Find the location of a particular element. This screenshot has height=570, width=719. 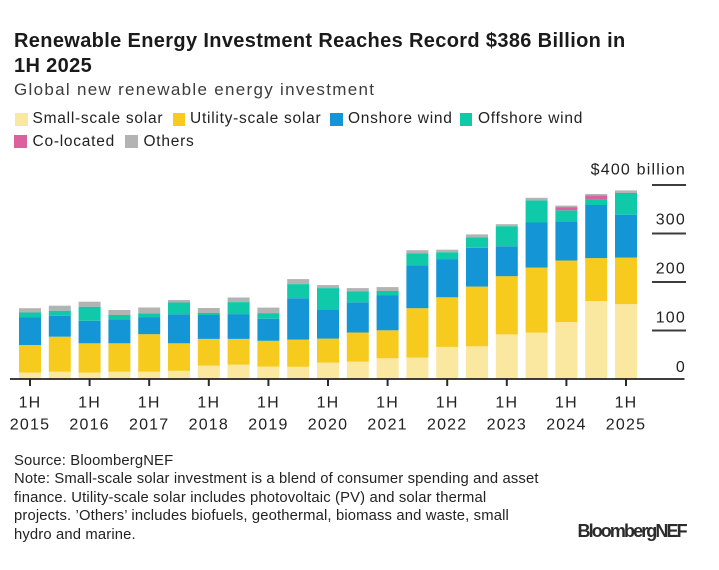

svg-text: 100 is located at coordinates (671, 318).